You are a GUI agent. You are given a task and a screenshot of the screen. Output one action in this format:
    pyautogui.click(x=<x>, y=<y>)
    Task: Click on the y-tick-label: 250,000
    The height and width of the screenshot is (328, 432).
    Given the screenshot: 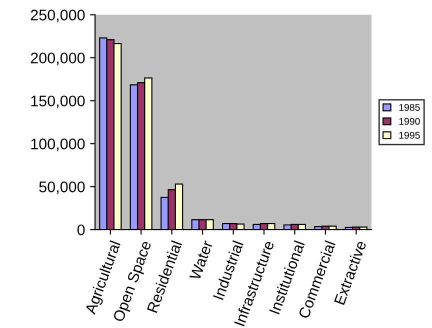 What is the action you would take?
    pyautogui.click(x=57, y=16)
    